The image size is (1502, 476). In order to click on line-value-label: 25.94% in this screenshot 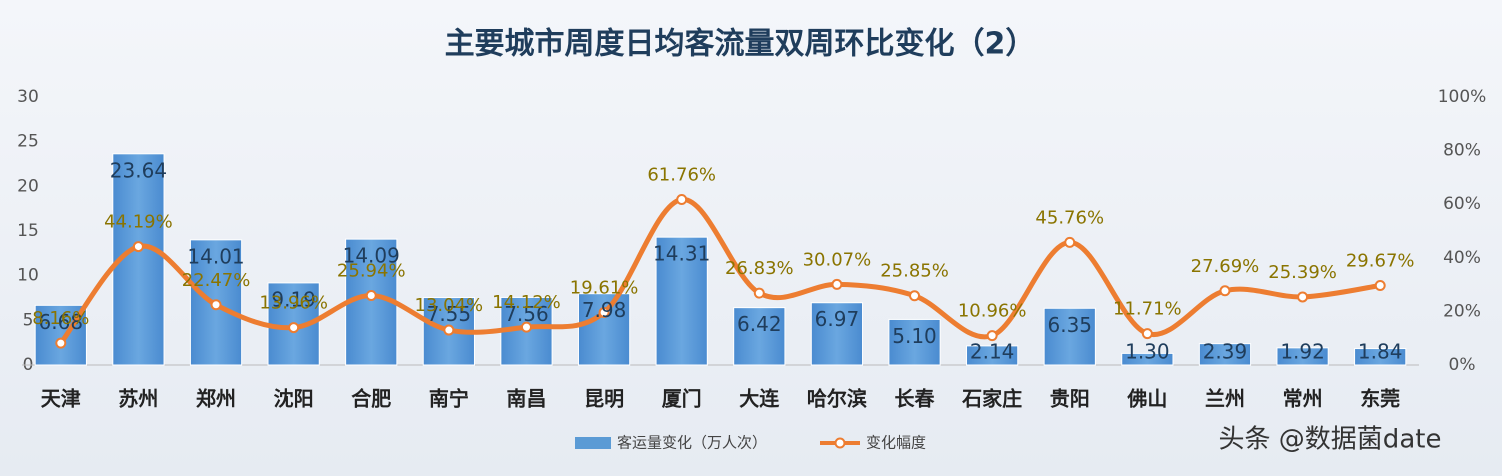, I will do `click(371, 270)`.